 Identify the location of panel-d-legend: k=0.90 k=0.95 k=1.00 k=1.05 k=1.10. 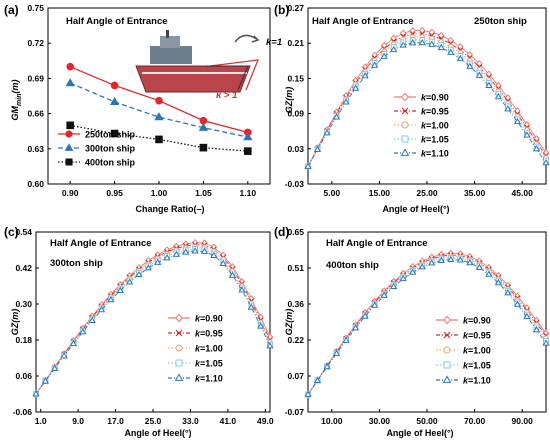
(463, 351).